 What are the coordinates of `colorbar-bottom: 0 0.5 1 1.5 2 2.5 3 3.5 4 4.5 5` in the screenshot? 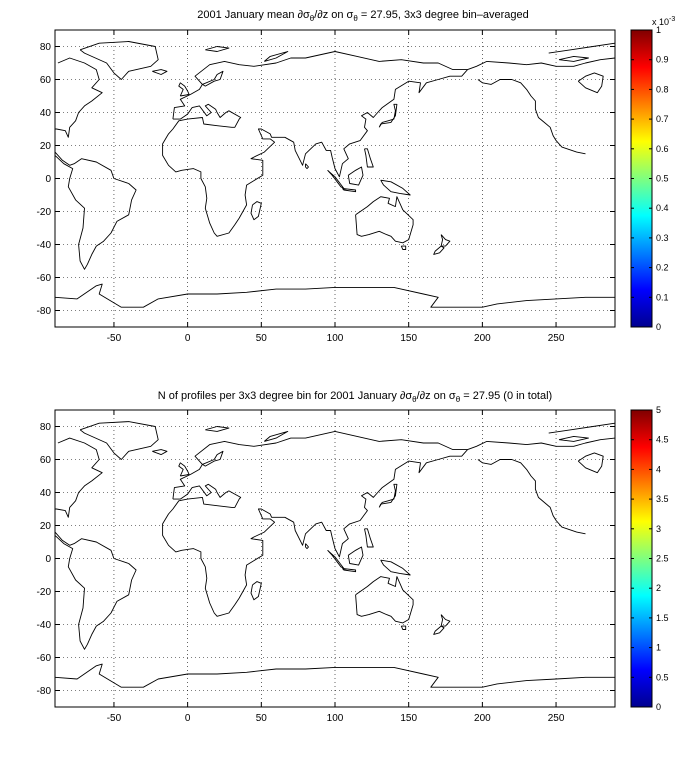 It's located at (649, 558).